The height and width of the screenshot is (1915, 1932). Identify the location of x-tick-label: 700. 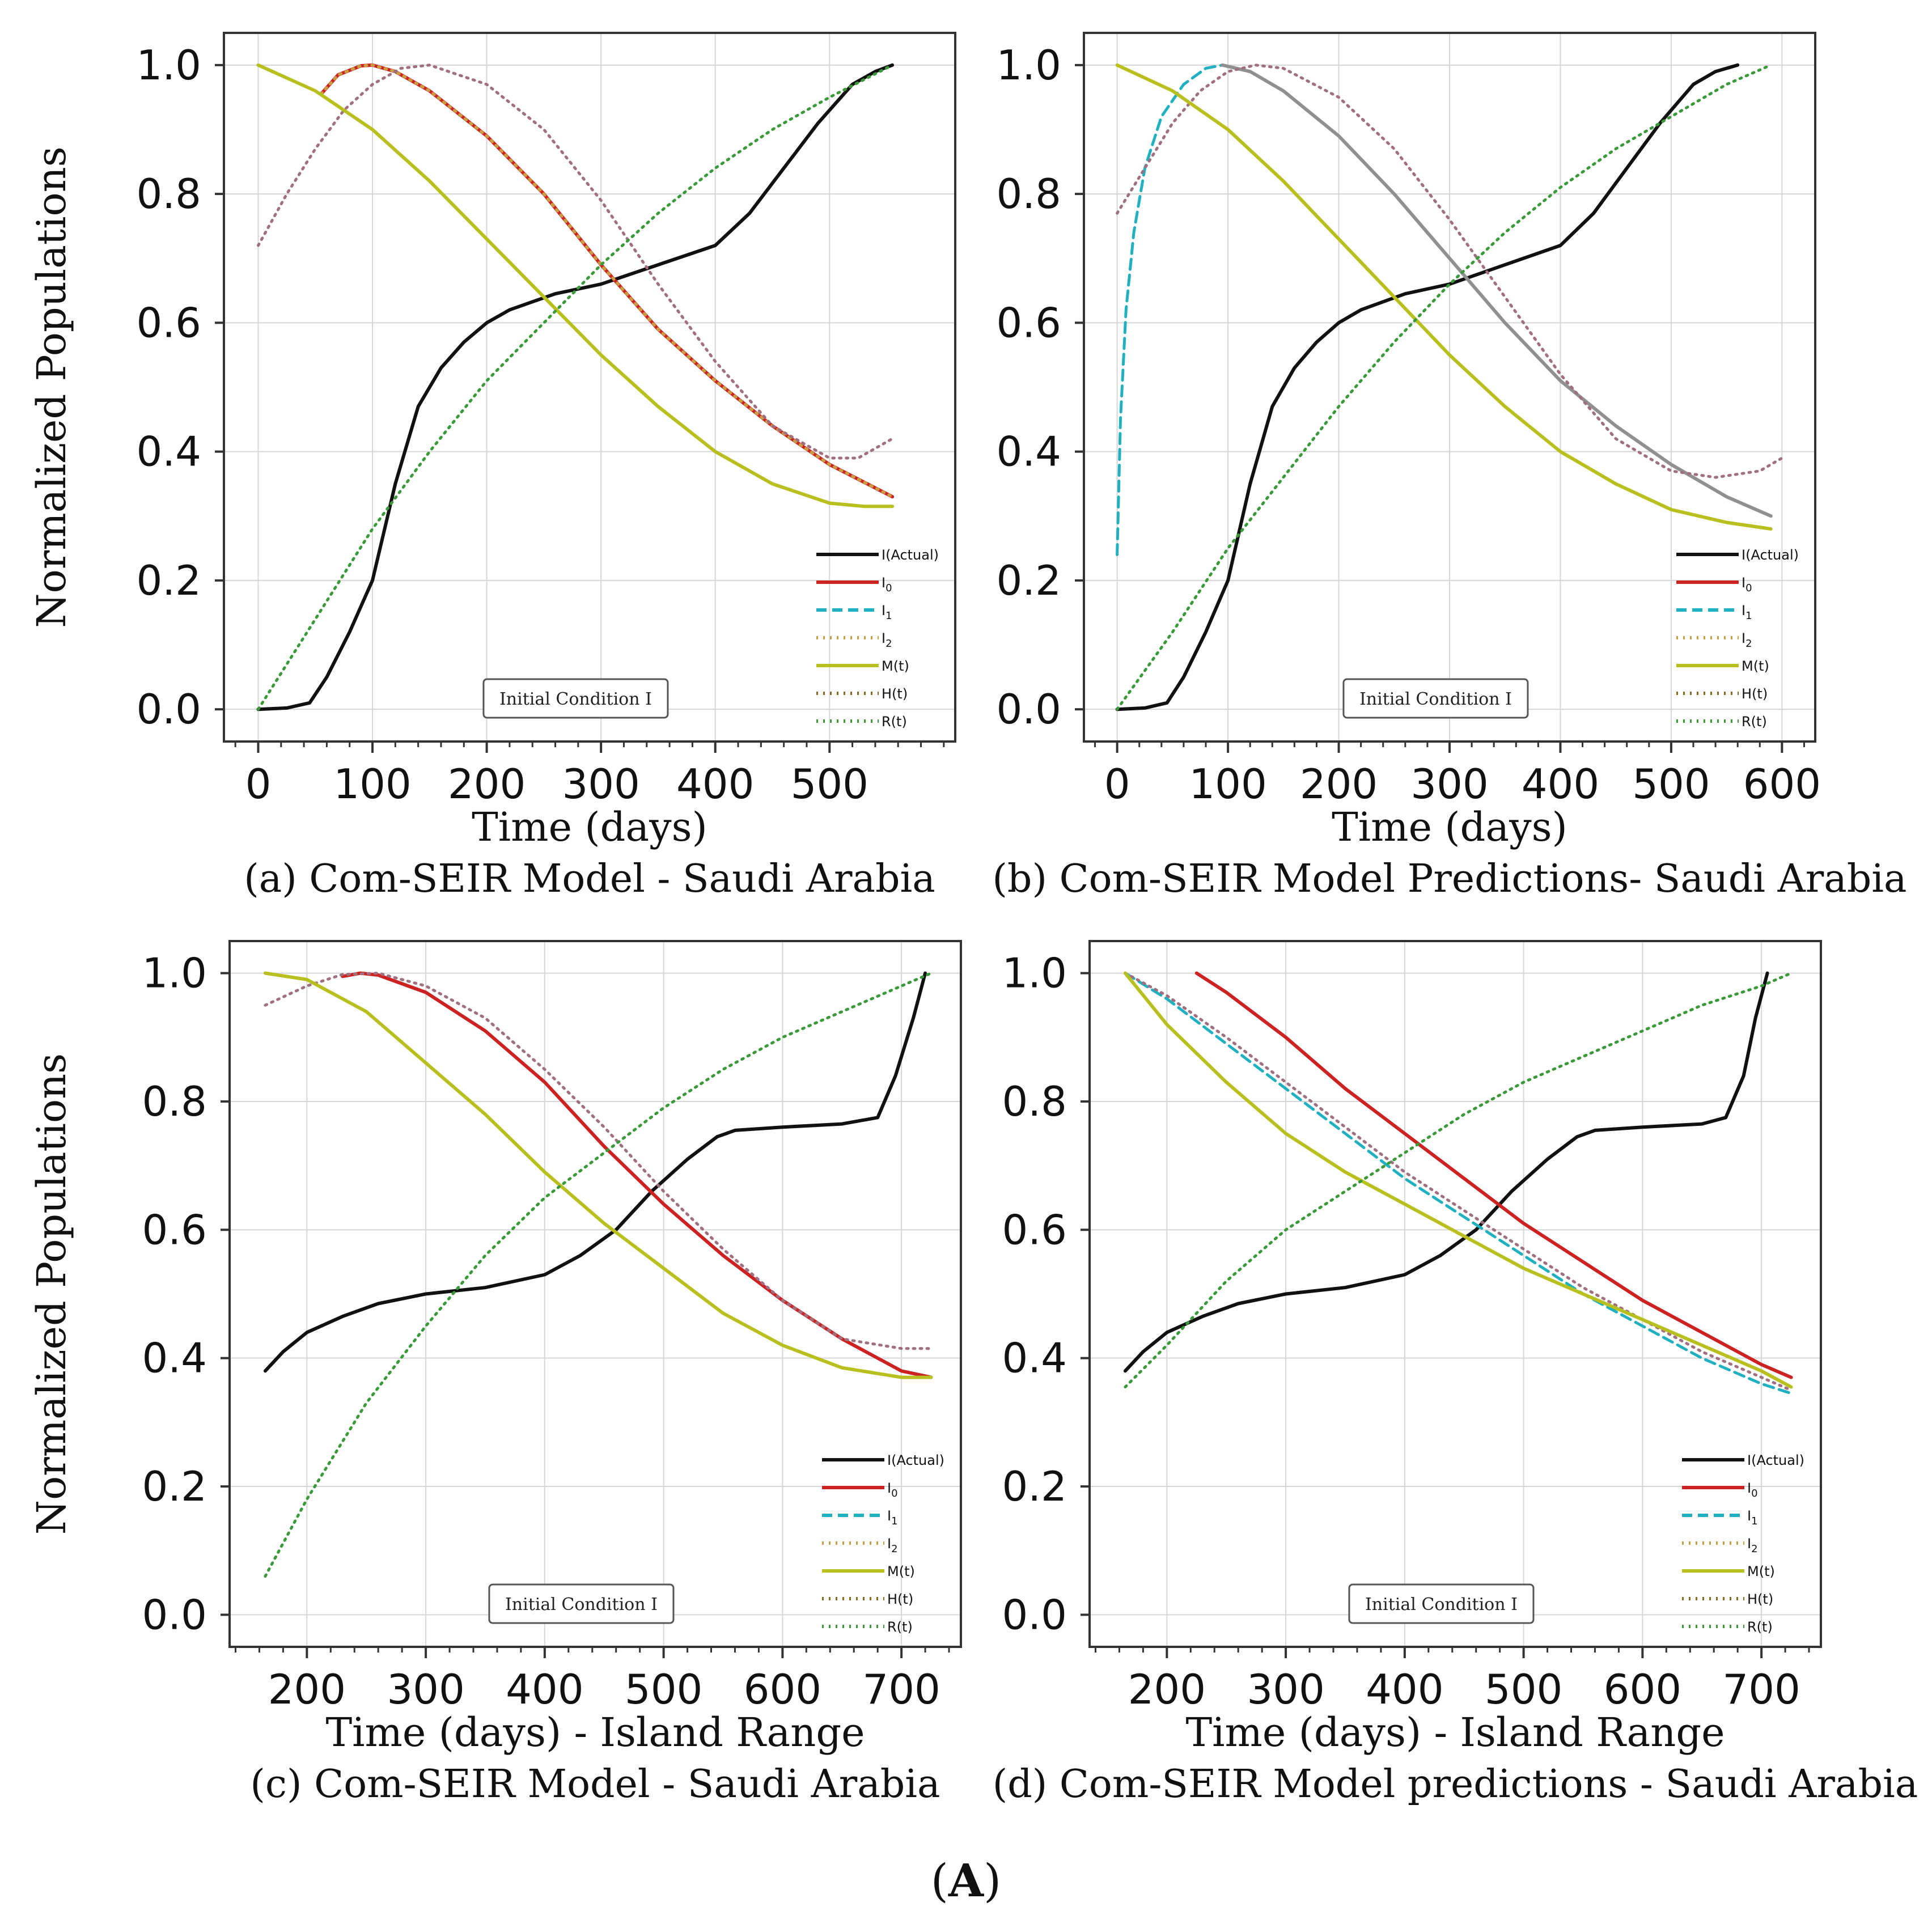
(1761, 1690).